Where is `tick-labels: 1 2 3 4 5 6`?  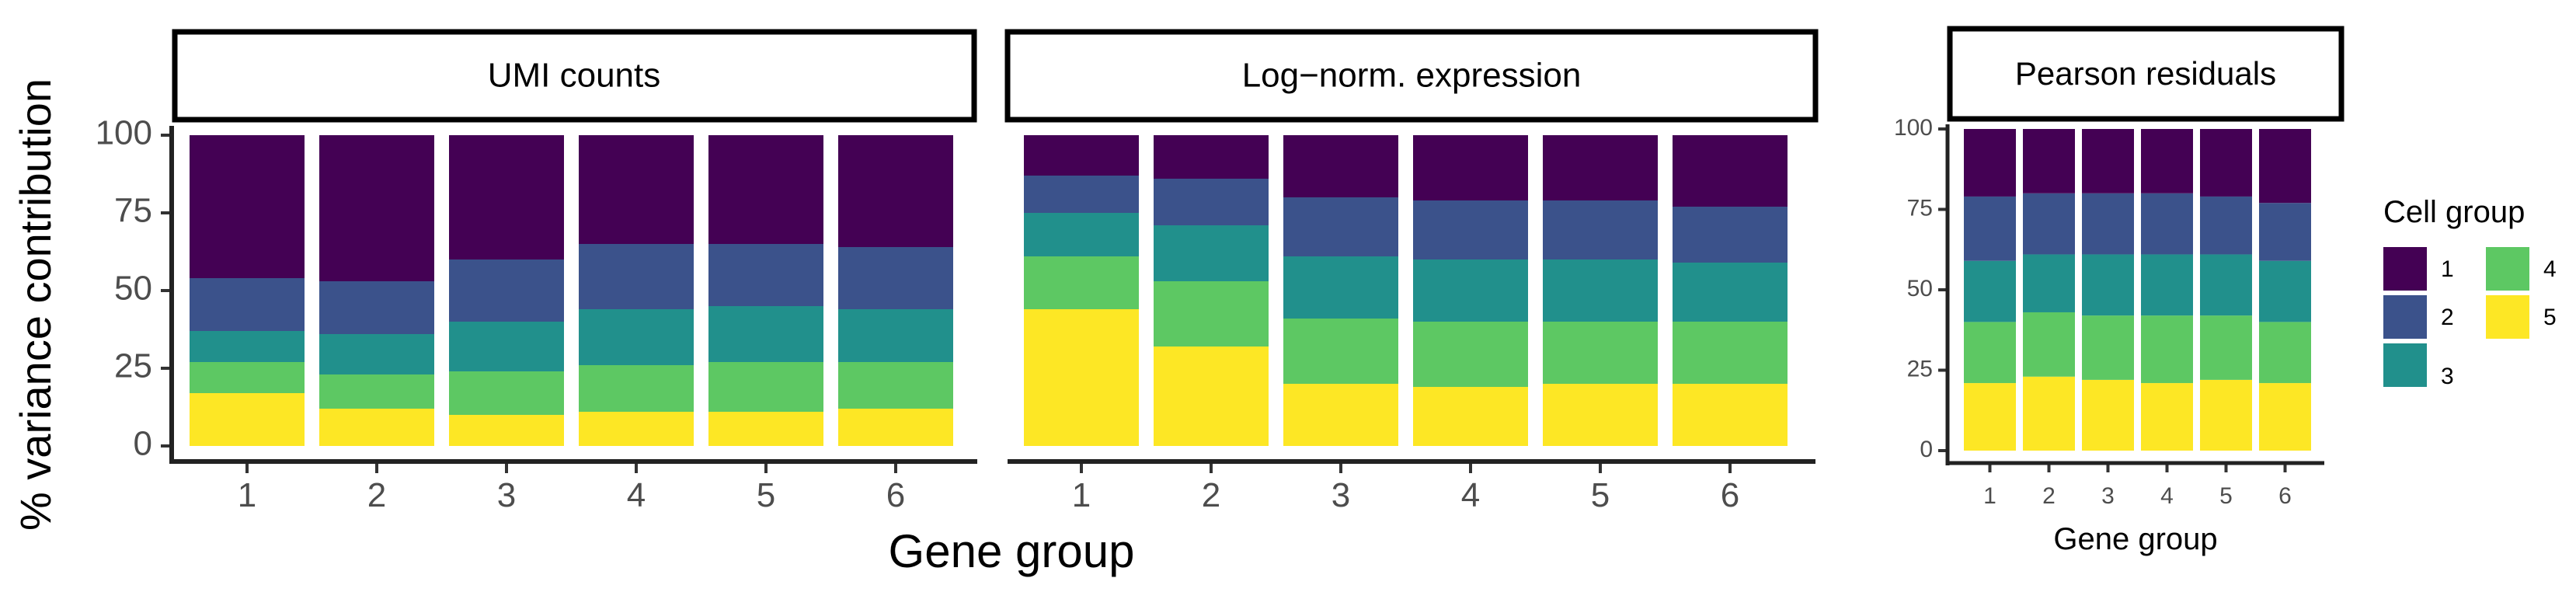 tick-labels: 1 2 3 4 5 6 is located at coordinates (1405, 487).